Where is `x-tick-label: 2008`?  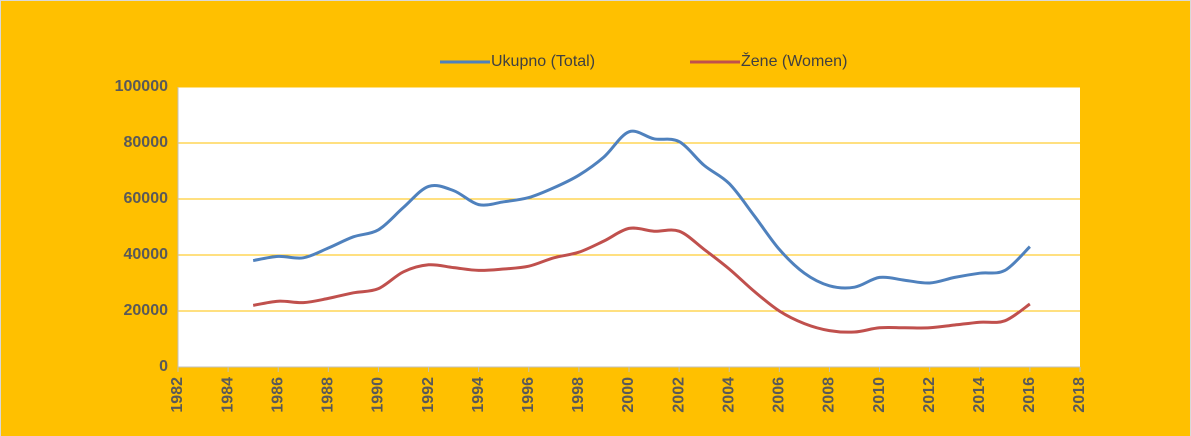 x-tick-label: 2008 is located at coordinates (829, 395).